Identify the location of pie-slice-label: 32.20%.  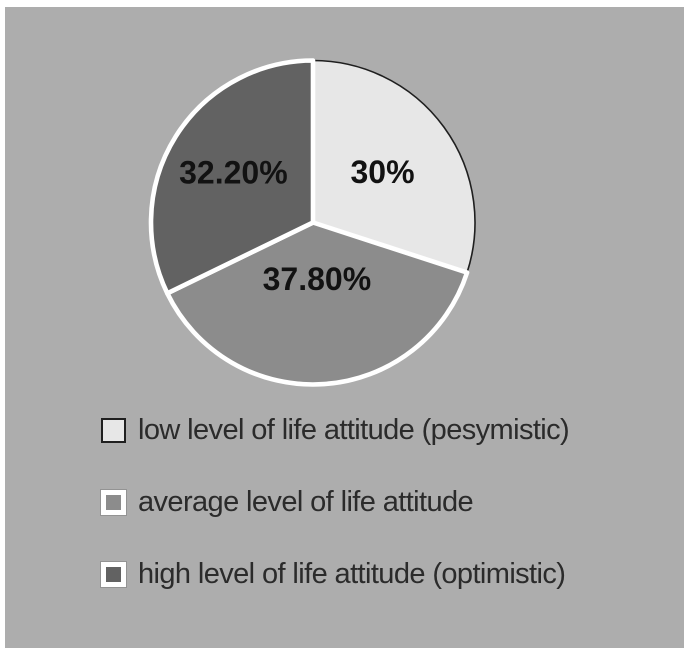
(233, 173).